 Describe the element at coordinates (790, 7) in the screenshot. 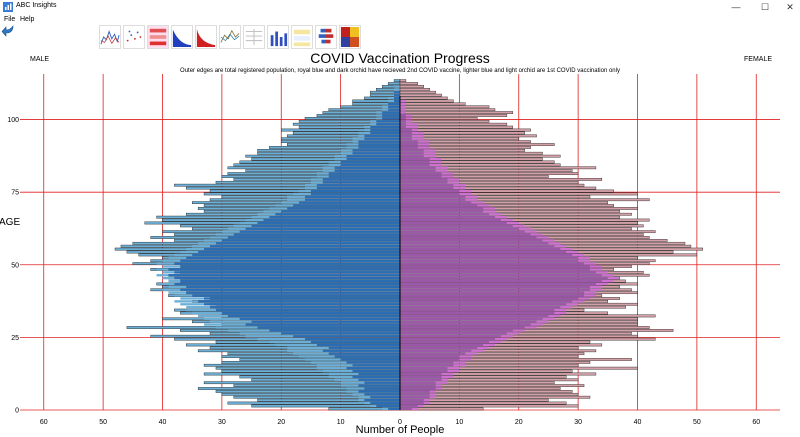

I see `close-button: ✕` at that location.